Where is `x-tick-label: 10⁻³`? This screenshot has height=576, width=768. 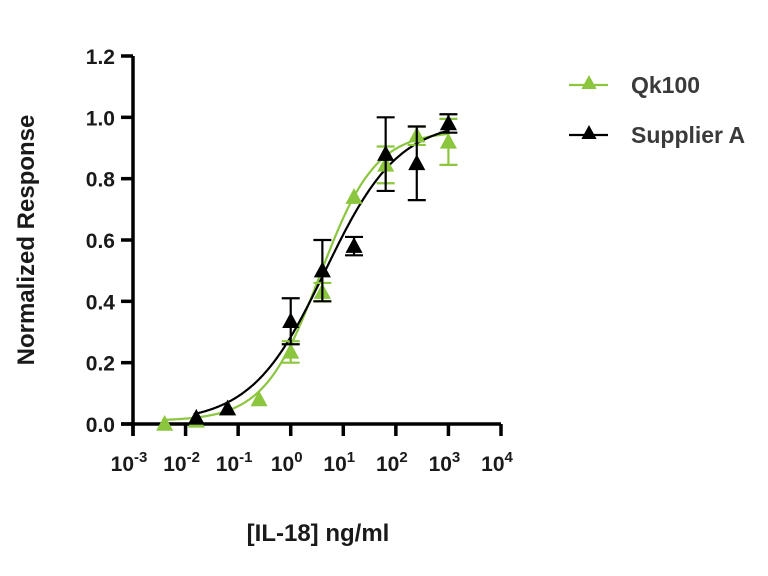 x-tick-label: 10⁻³ is located at coordinates (129, 462).